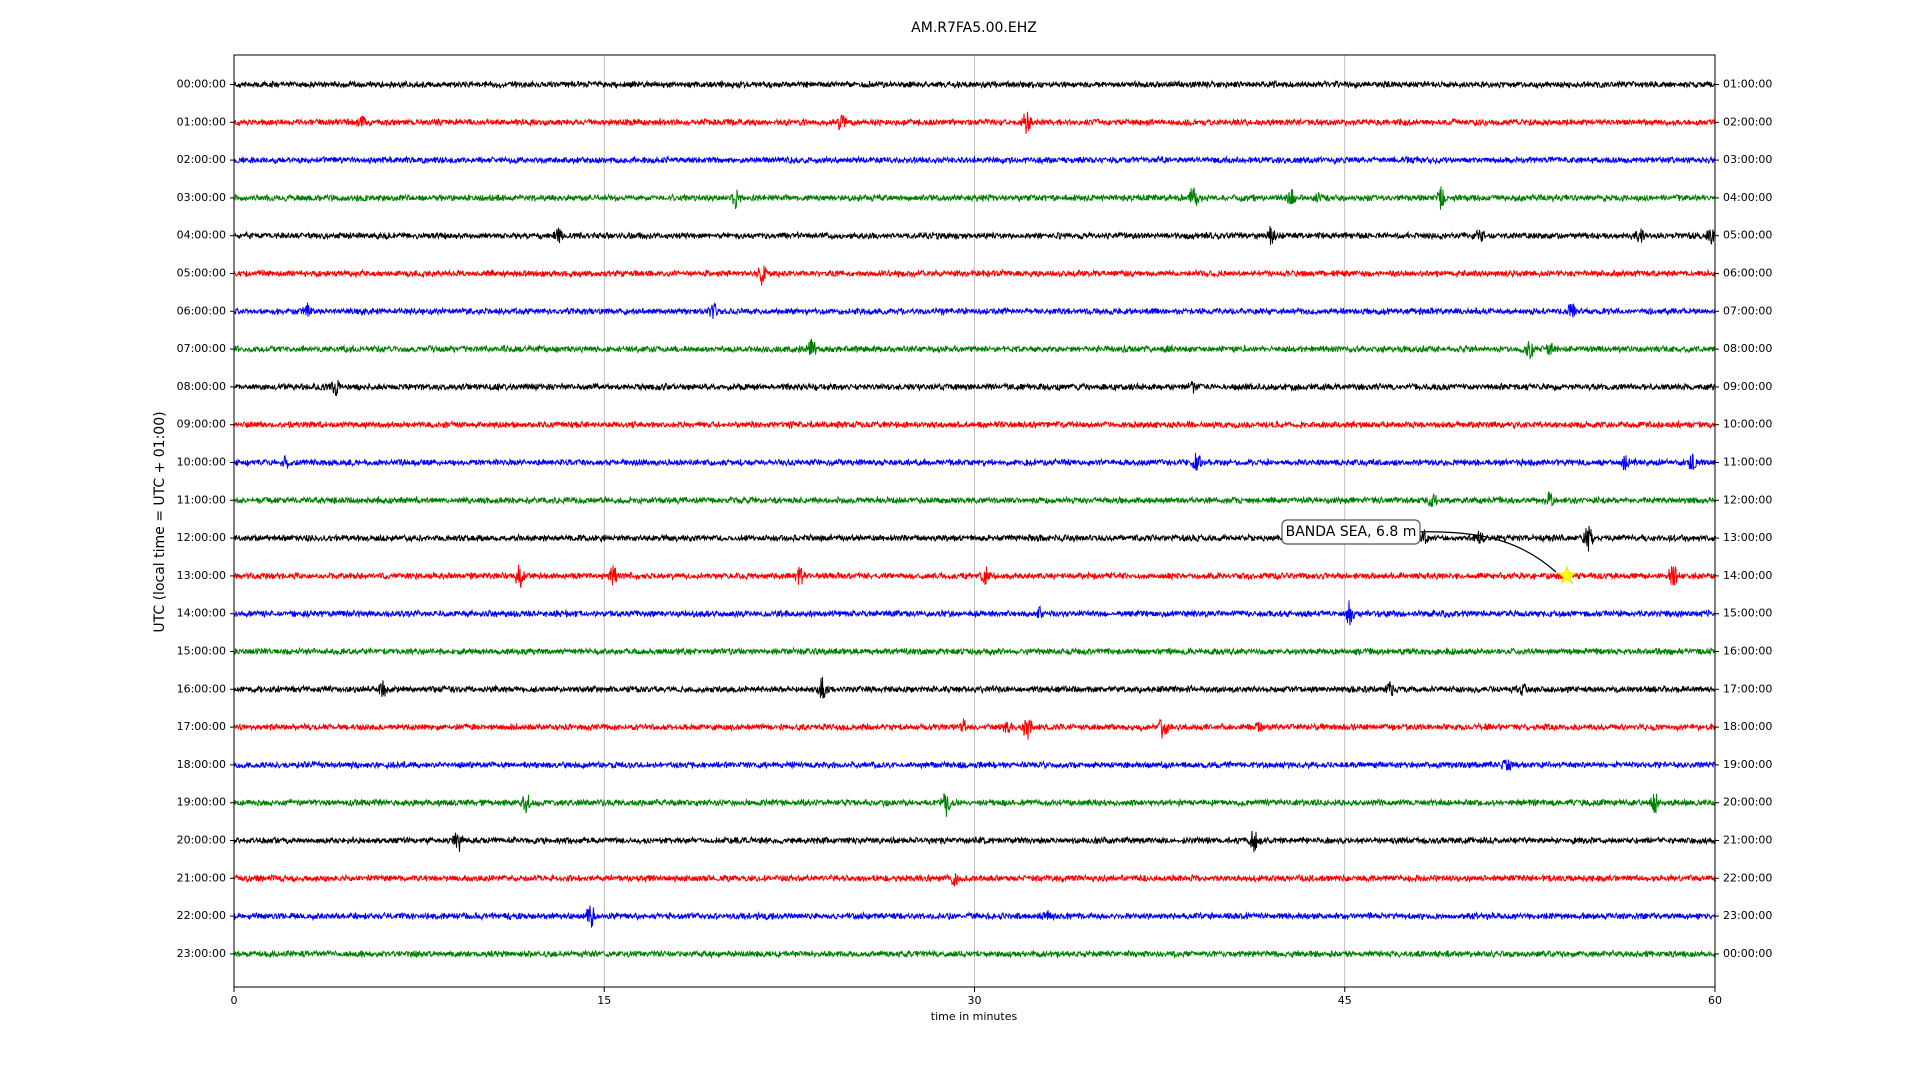 Image resolution: width=1920 pixels, height=1080 pixels. What do you see at coordinates (201, 877) in the screenshot?
I see `y-tick-label: 21:00:00` at bounding box center [201, 877].